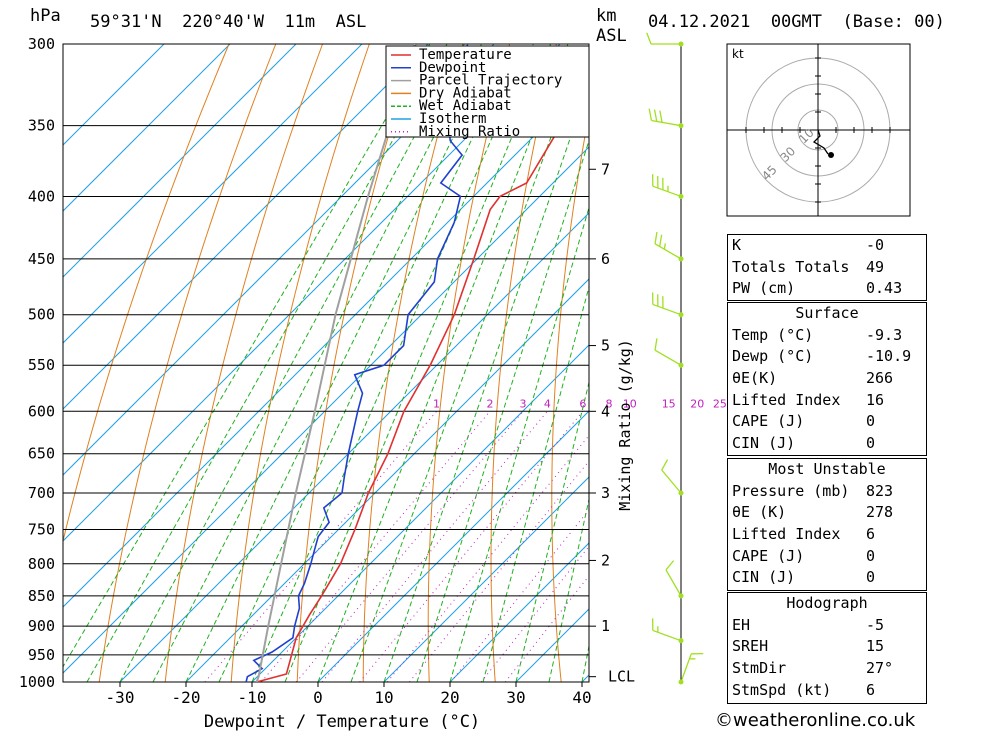 Image resolution: width=1000 pixels, height=733 pixels. Describe the element at coordinates (884, 288) in the screenshot. I see `pw-value: 0.43` at that location.